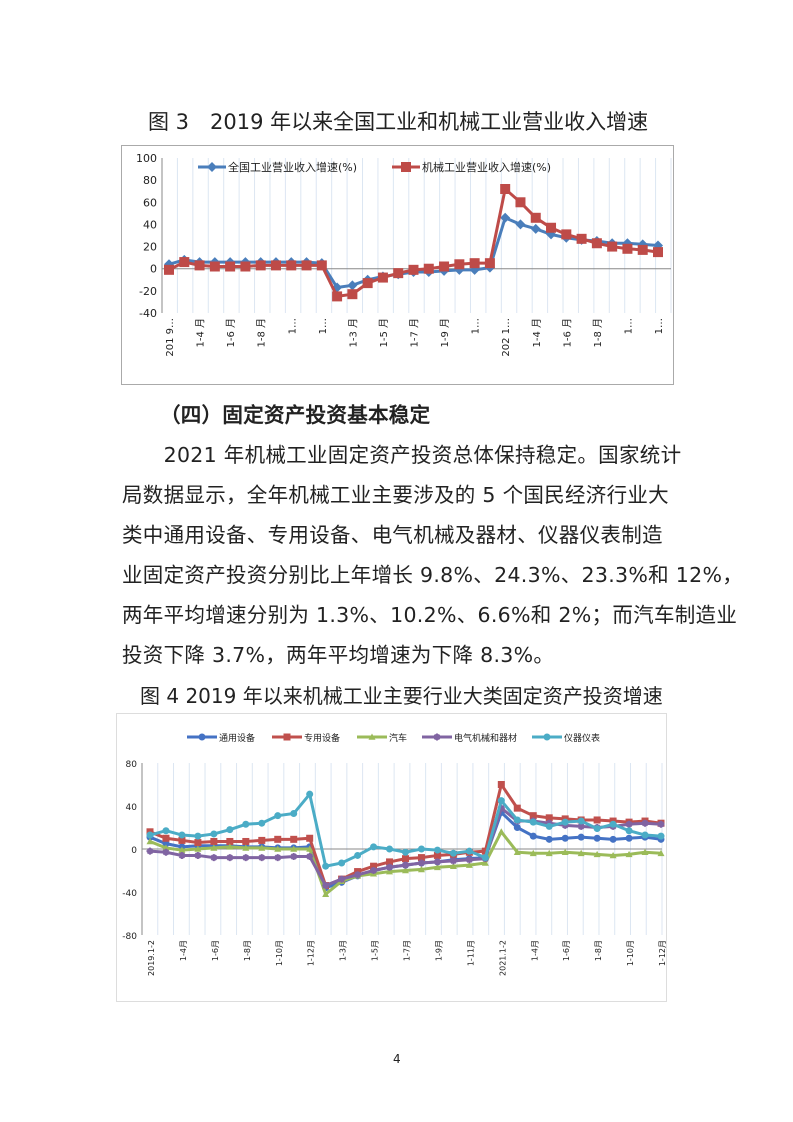 The image size is (793, 1122). Describe the element at coordinates (582, 738) in the screenshot. I see `legend-label: 仪器仪表` at that location.